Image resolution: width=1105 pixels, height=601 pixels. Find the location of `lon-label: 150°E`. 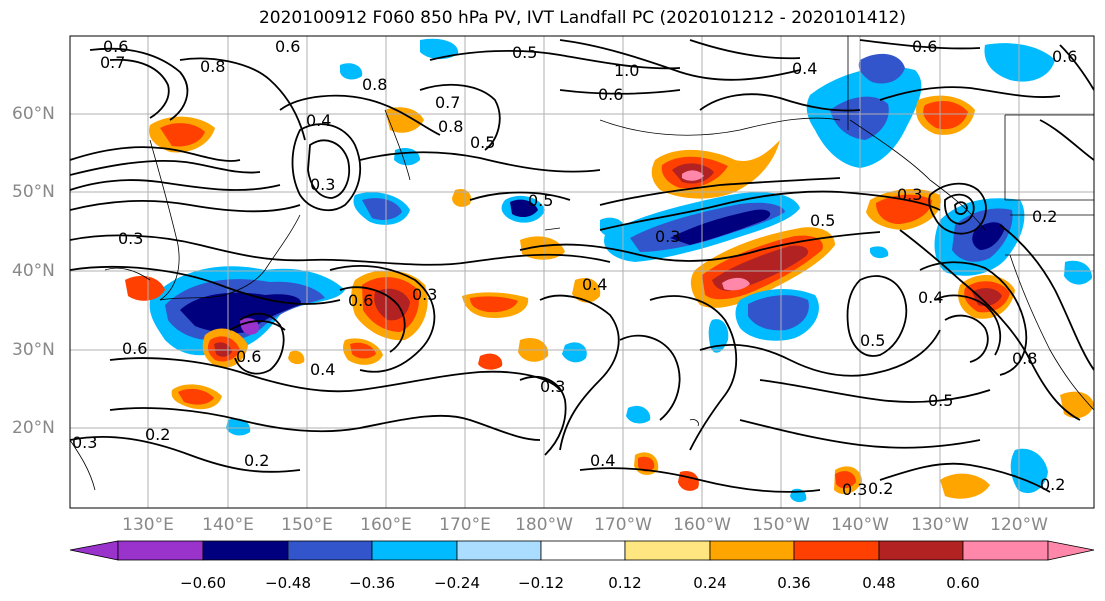

lon-label: 150°E is located at coordinates (307, 525).